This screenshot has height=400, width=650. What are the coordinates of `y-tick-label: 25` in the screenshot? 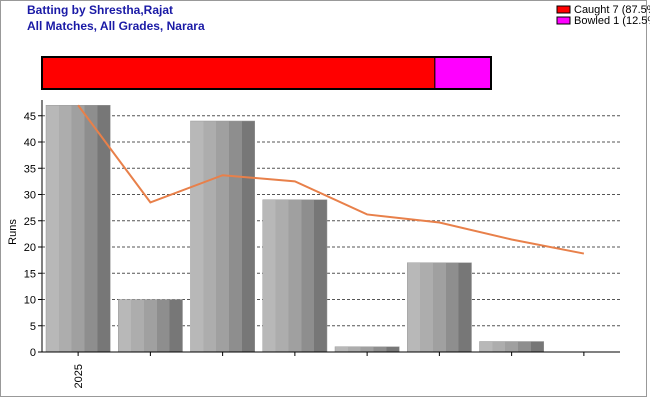 It's located at (30, 222).